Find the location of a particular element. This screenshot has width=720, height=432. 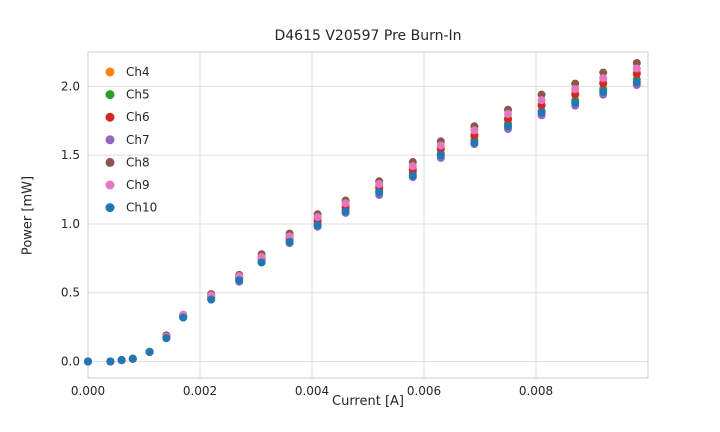

y-tick-label: 1.5 is located at coordinates (70, 155).